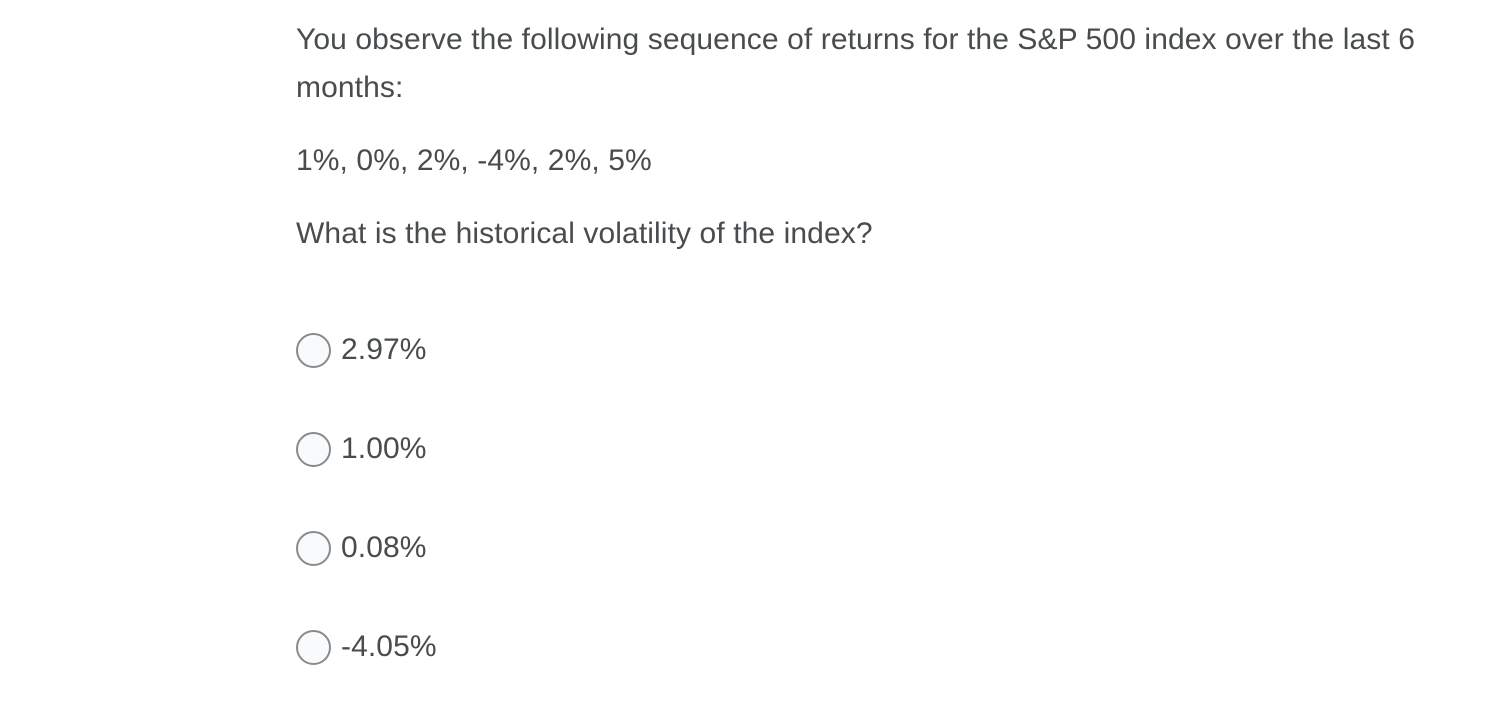  What do you see at coordinates (474, 160) in the screenshot?
I see `question-returns-sequence: 1%, 0%, 2%, -4%, 2%, 5%` at bounding box center [474, 160].